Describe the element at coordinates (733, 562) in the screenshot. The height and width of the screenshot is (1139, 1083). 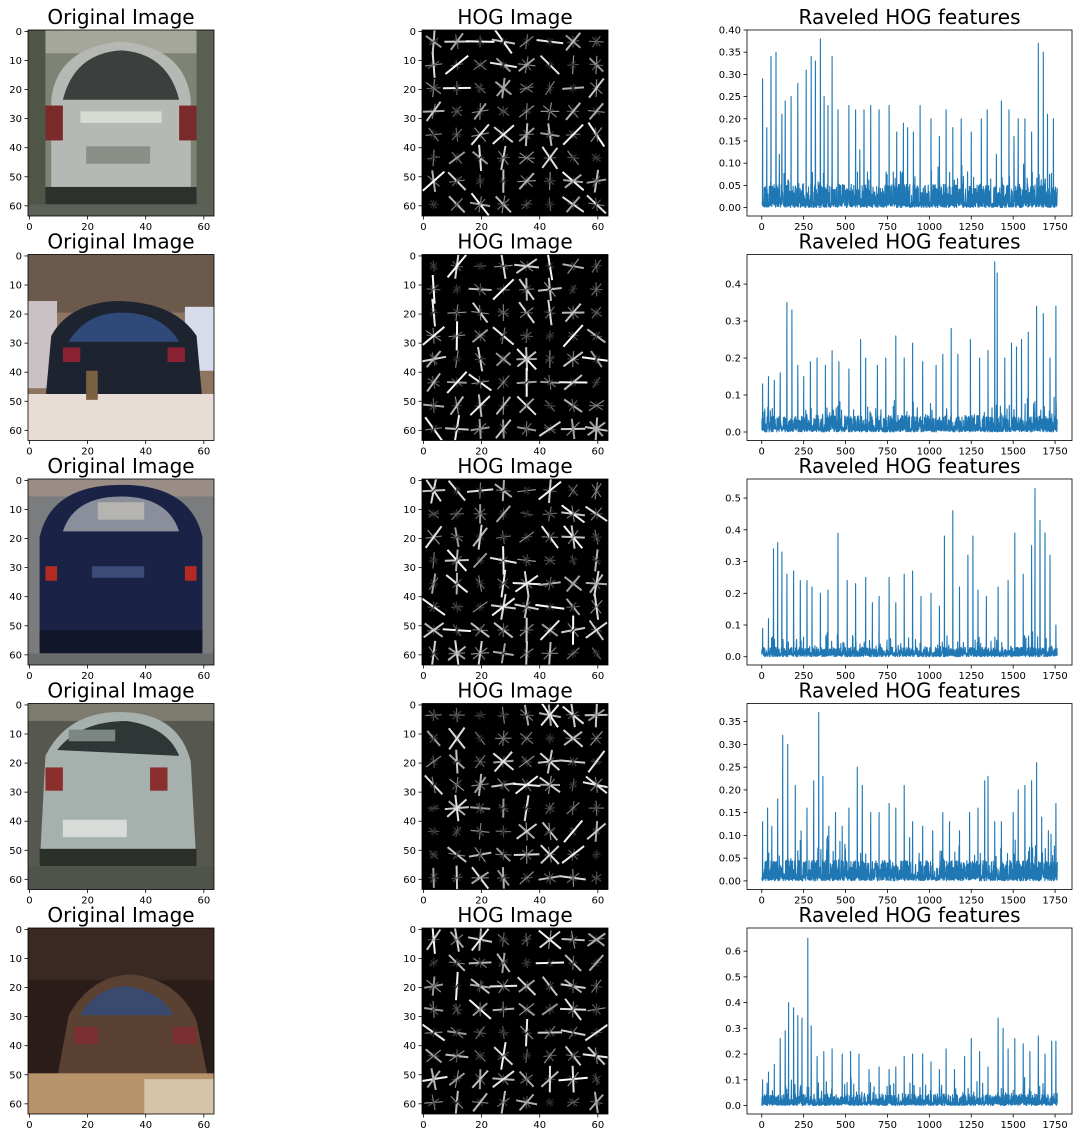
I see `y-tick-label: 0.3` at that location.